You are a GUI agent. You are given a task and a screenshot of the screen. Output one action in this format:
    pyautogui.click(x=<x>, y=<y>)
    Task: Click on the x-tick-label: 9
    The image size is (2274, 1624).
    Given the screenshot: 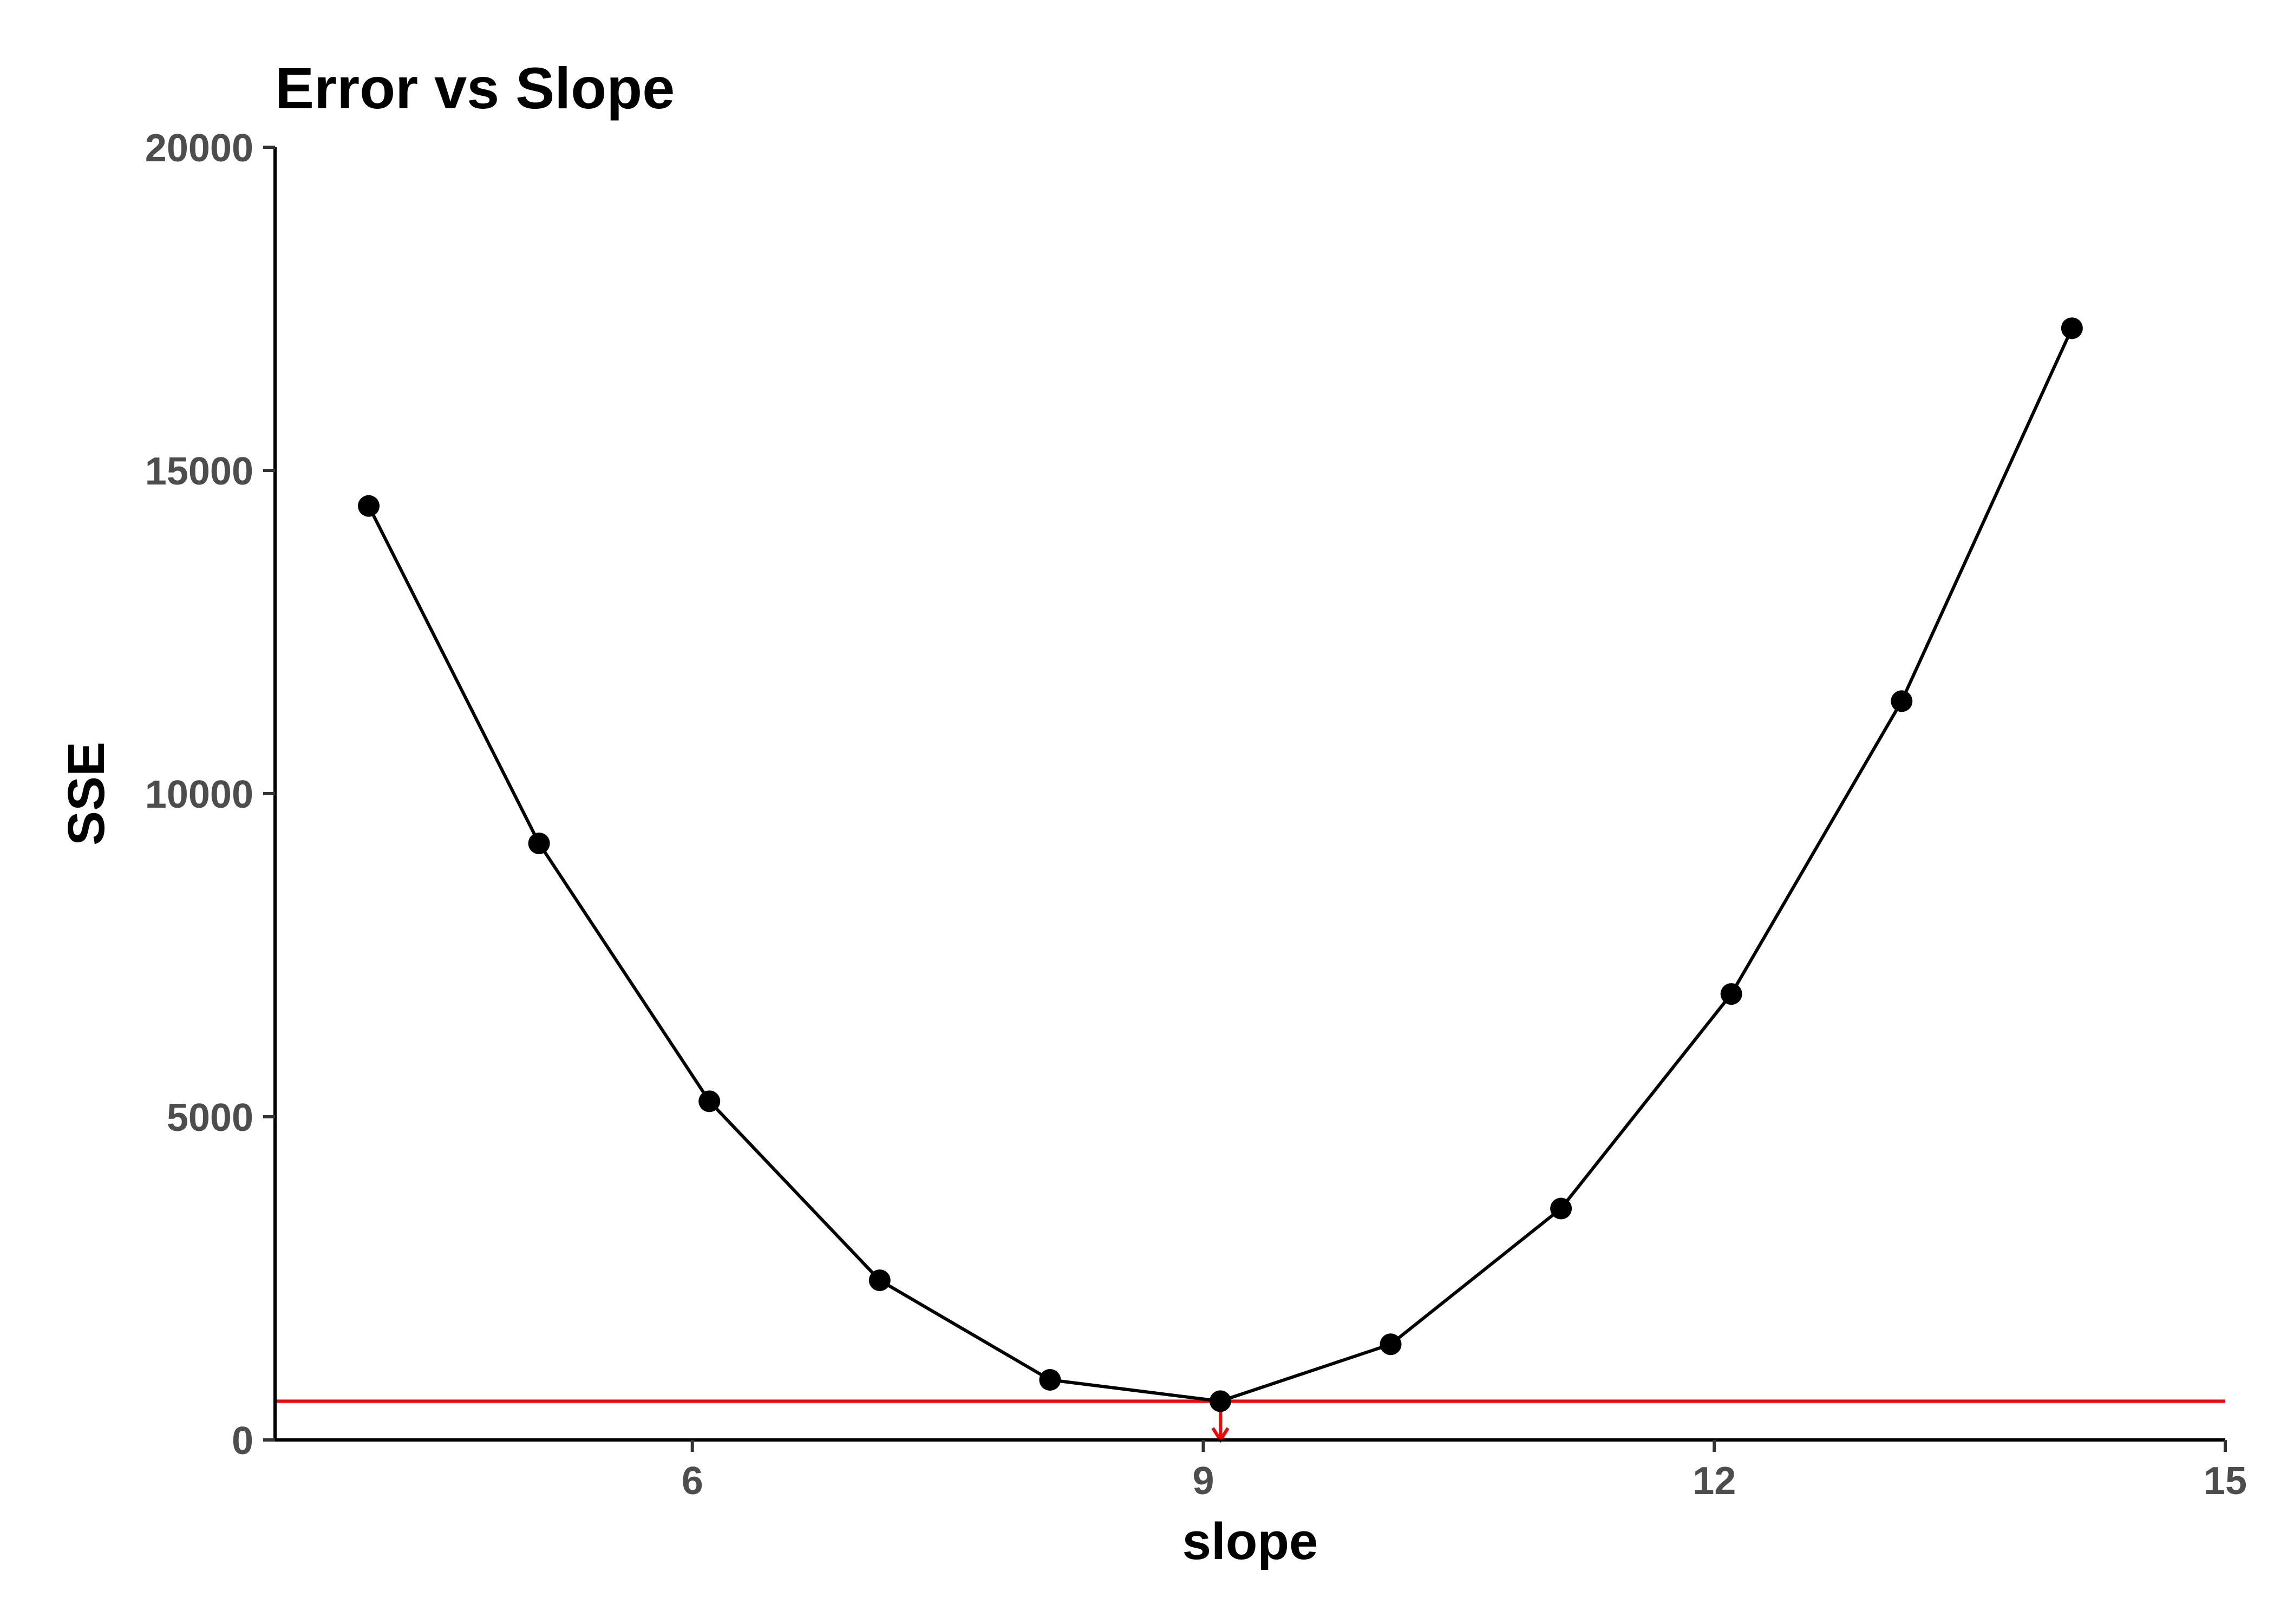 What is the action you would take?
    pyautogui.click(x=1203, y=1481)
    